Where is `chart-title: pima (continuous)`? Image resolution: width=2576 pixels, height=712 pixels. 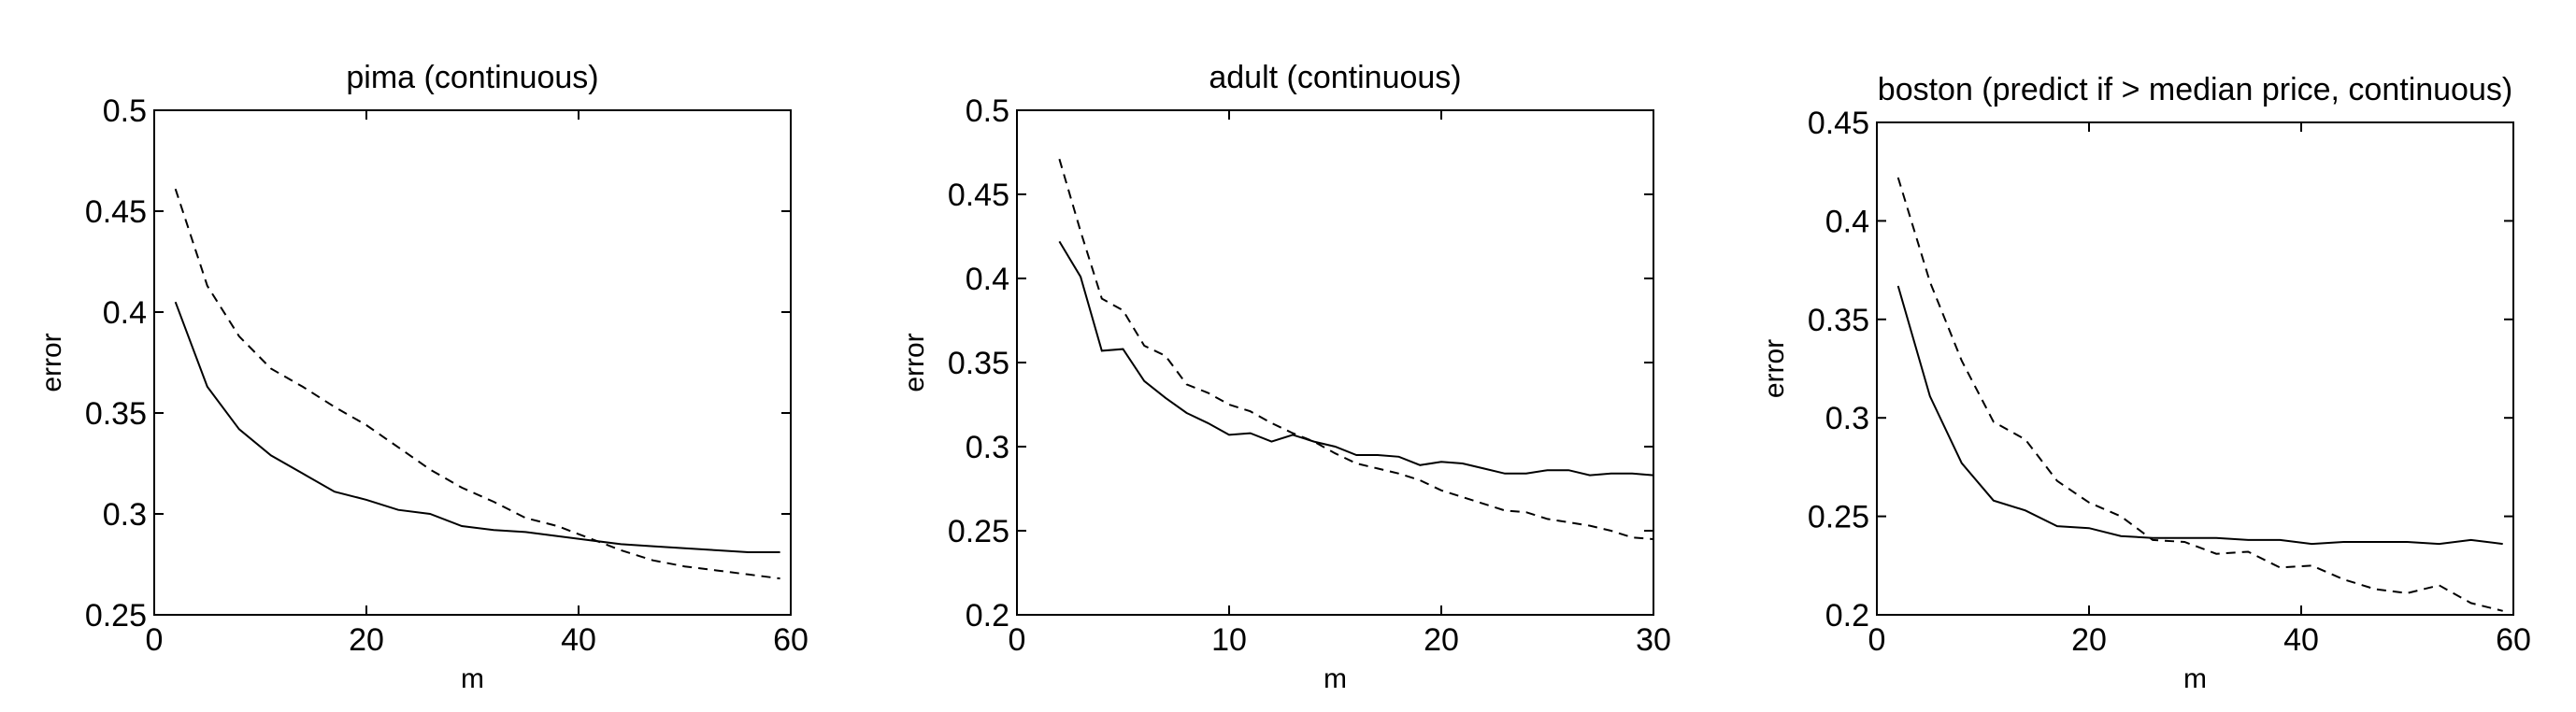 chart-title: pima (continuous) is located at coordinates (472, 77).